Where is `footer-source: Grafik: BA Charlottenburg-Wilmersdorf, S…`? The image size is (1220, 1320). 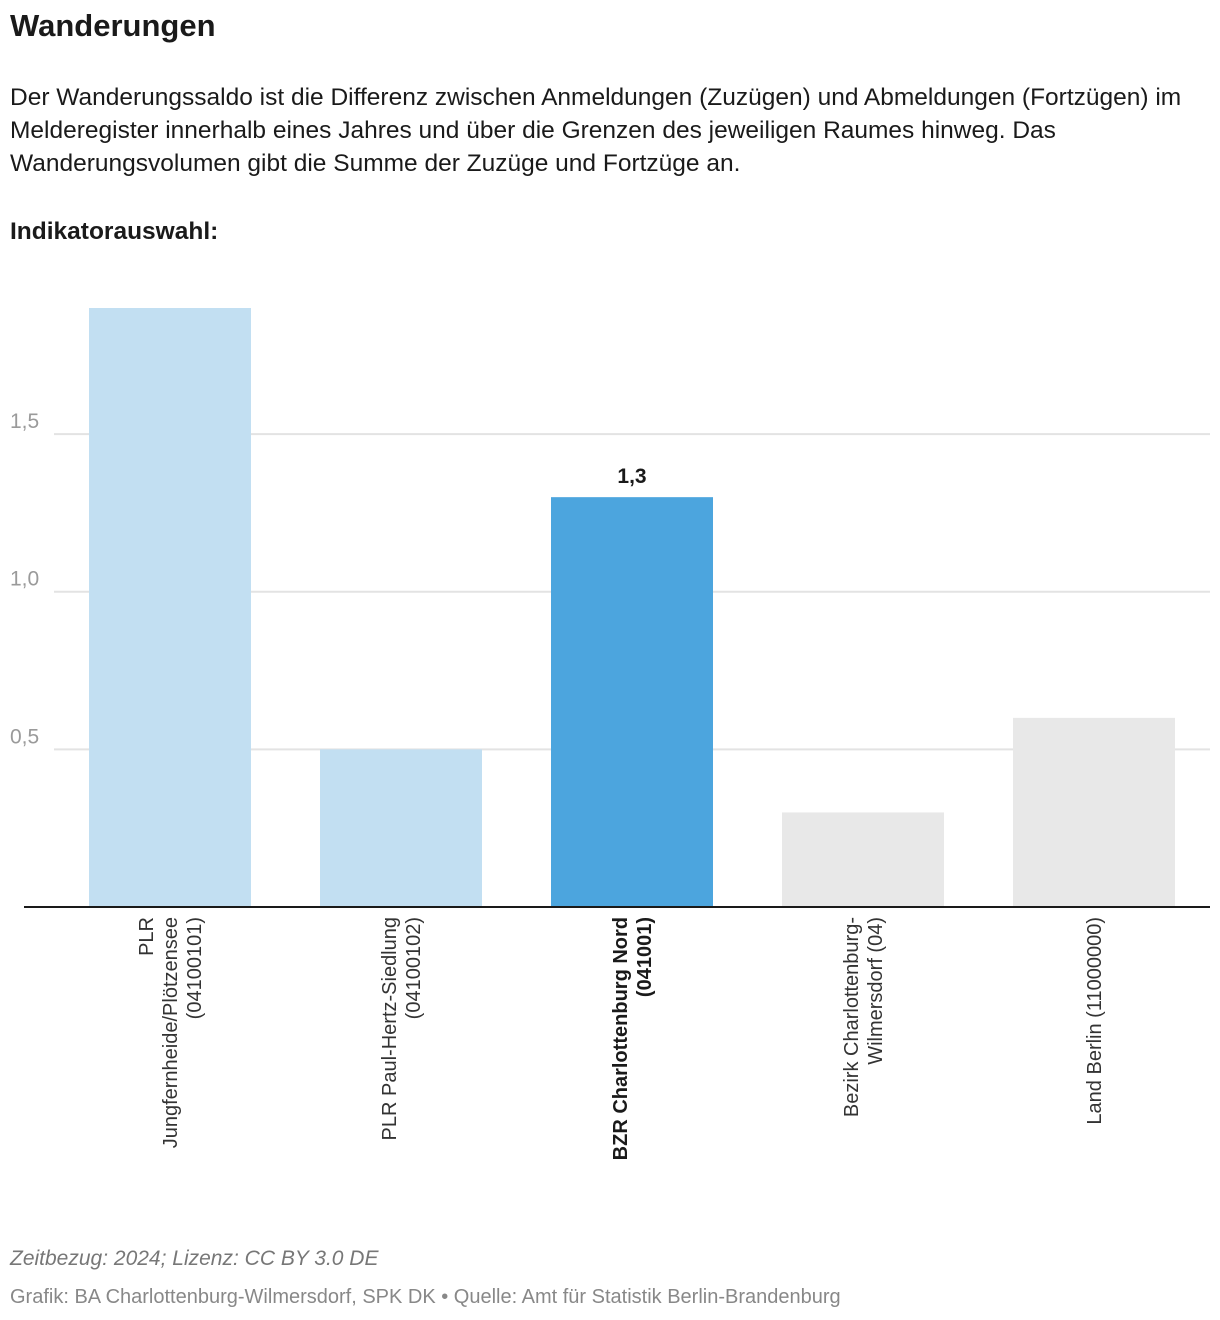 footer-source: Grafik: BA Charlottenburg-Wilmersdorf, S… is located at coordinates (425, 1297).